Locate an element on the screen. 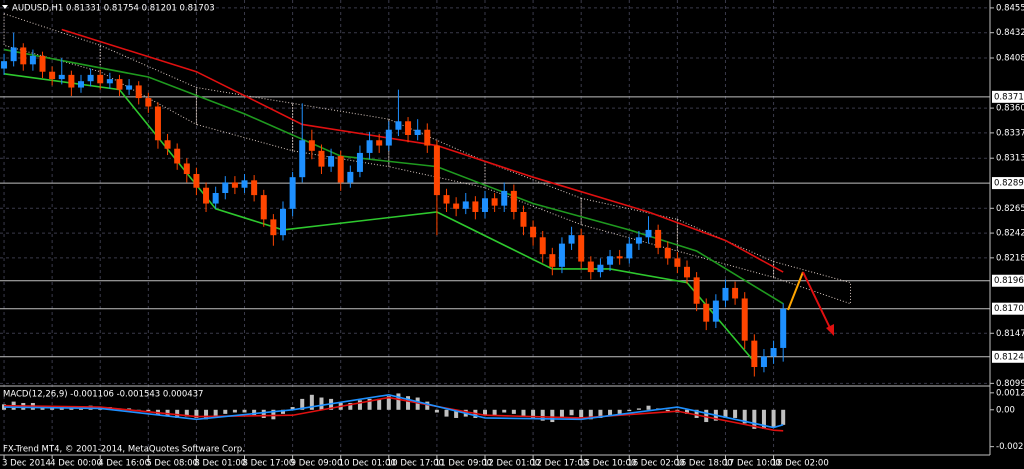  level-label: 0.81968 is located at coordinates (1009, 281).